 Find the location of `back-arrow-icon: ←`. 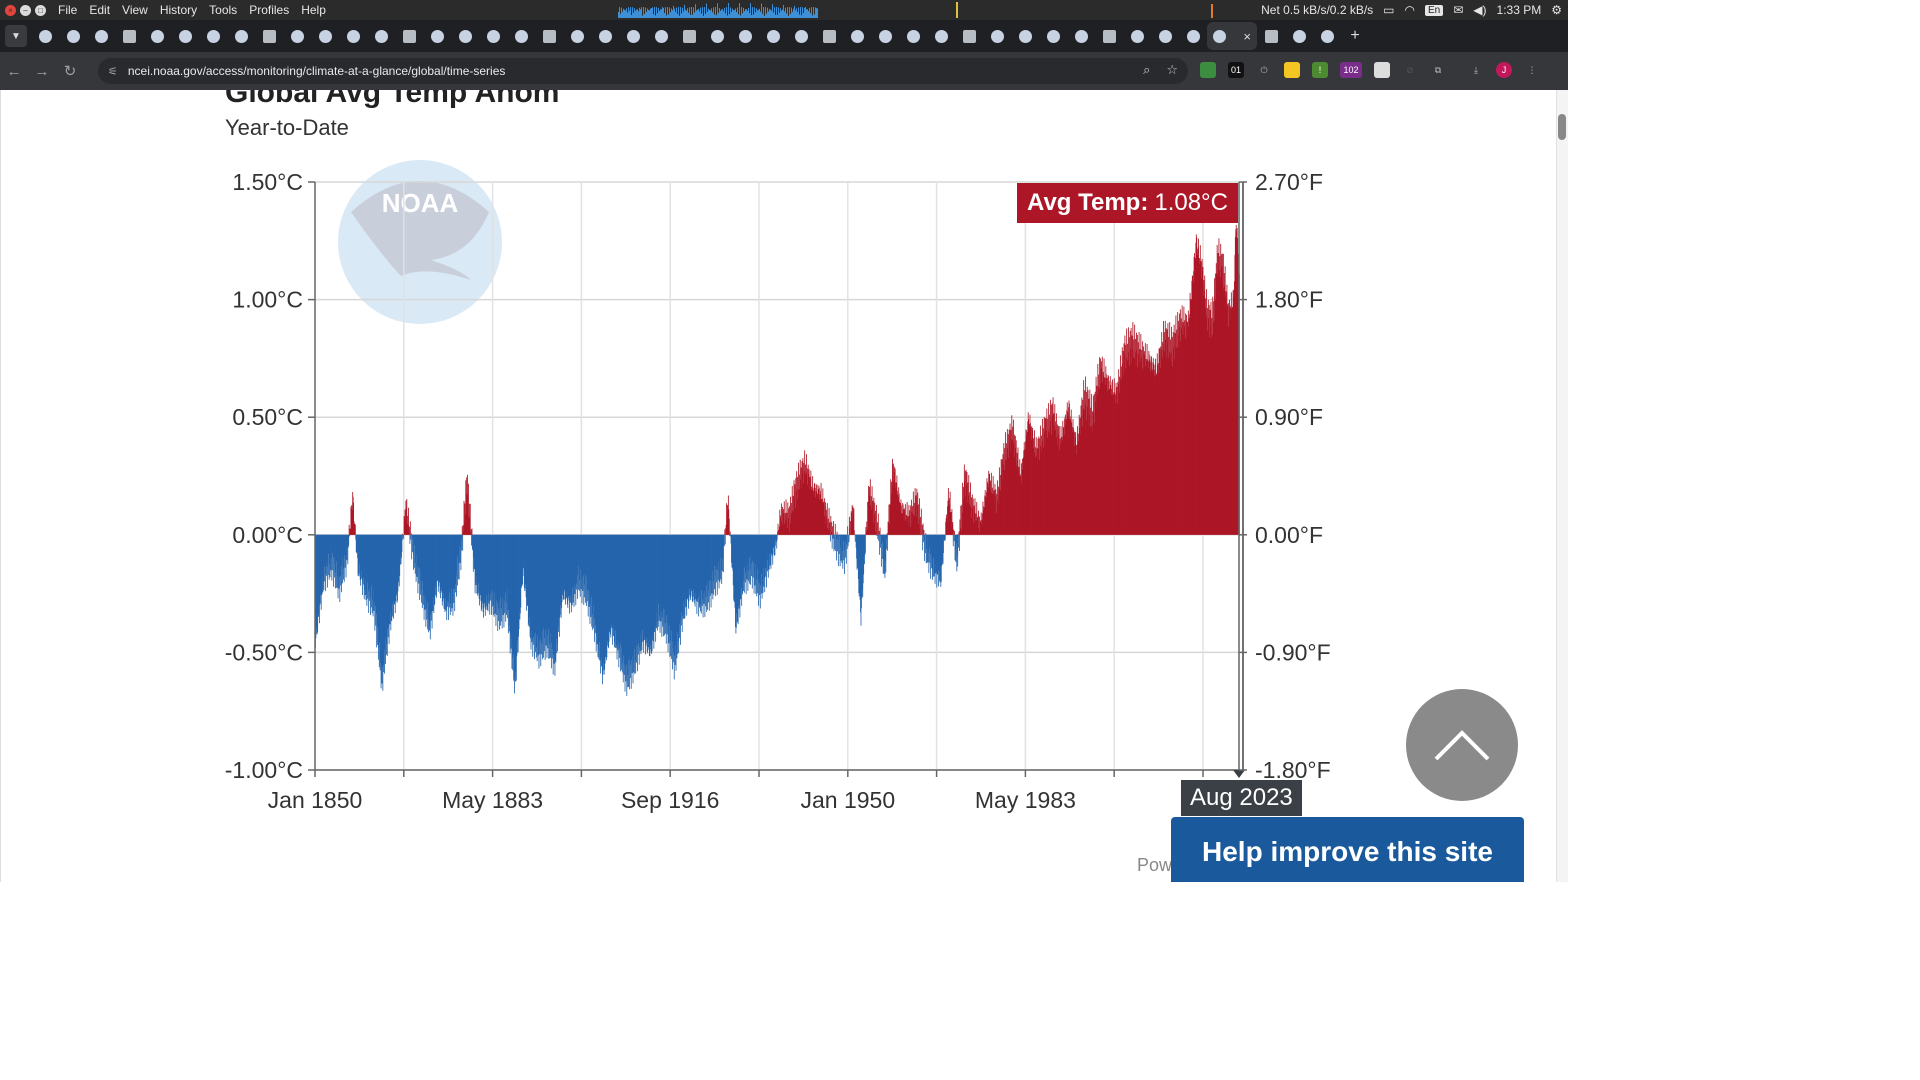

back-arrow-icon: ← is located at coordinates (14, 71).